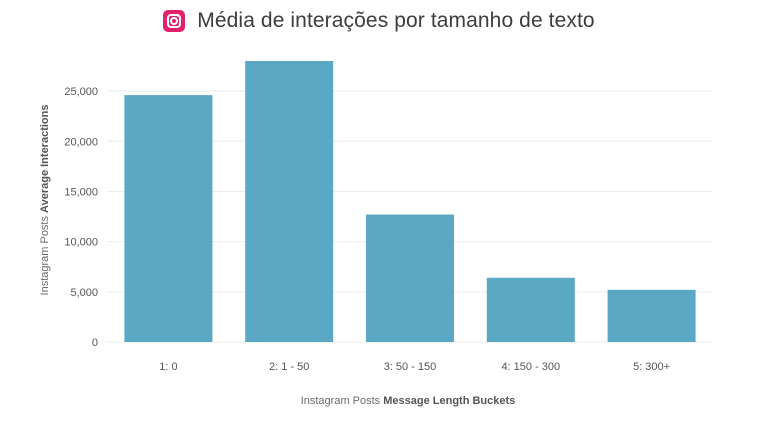 This screenshot has height=427, width=758. I want to click on x-tick-label: 4: 150 - 300, so click(530, 367).